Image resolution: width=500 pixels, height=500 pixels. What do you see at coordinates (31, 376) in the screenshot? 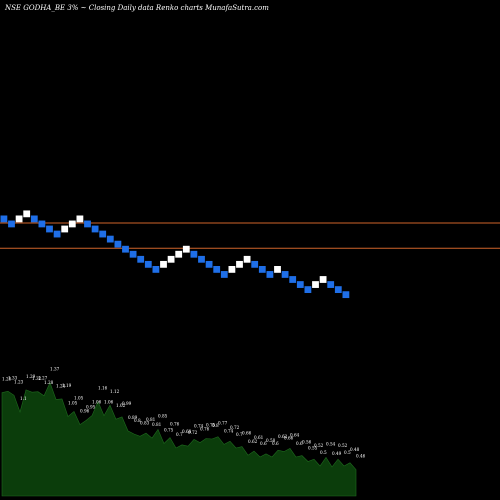
I see `volume-label: 1.29` at bounding box center [31, 376].